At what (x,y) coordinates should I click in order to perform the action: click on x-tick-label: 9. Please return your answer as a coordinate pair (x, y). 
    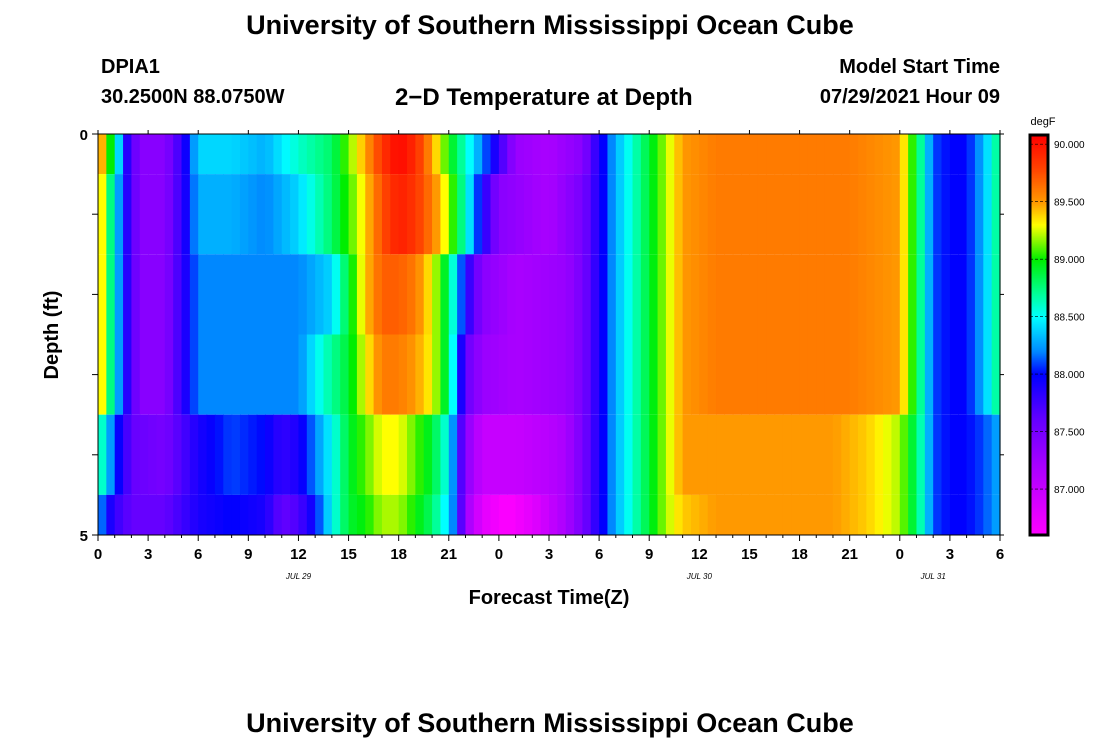
    Looking at the image, I should click on (649, 554).